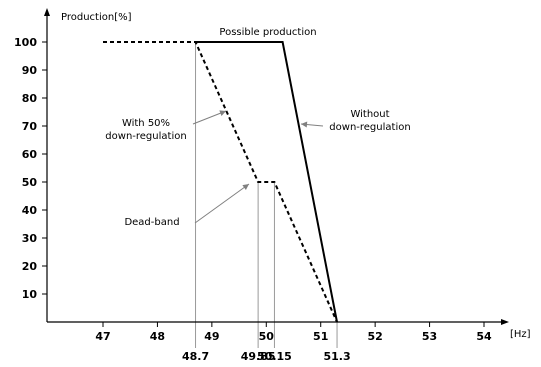 The height and width of the screenshot is (367, 541). I want to click on x-tick-label: 53, so click(429, 336).